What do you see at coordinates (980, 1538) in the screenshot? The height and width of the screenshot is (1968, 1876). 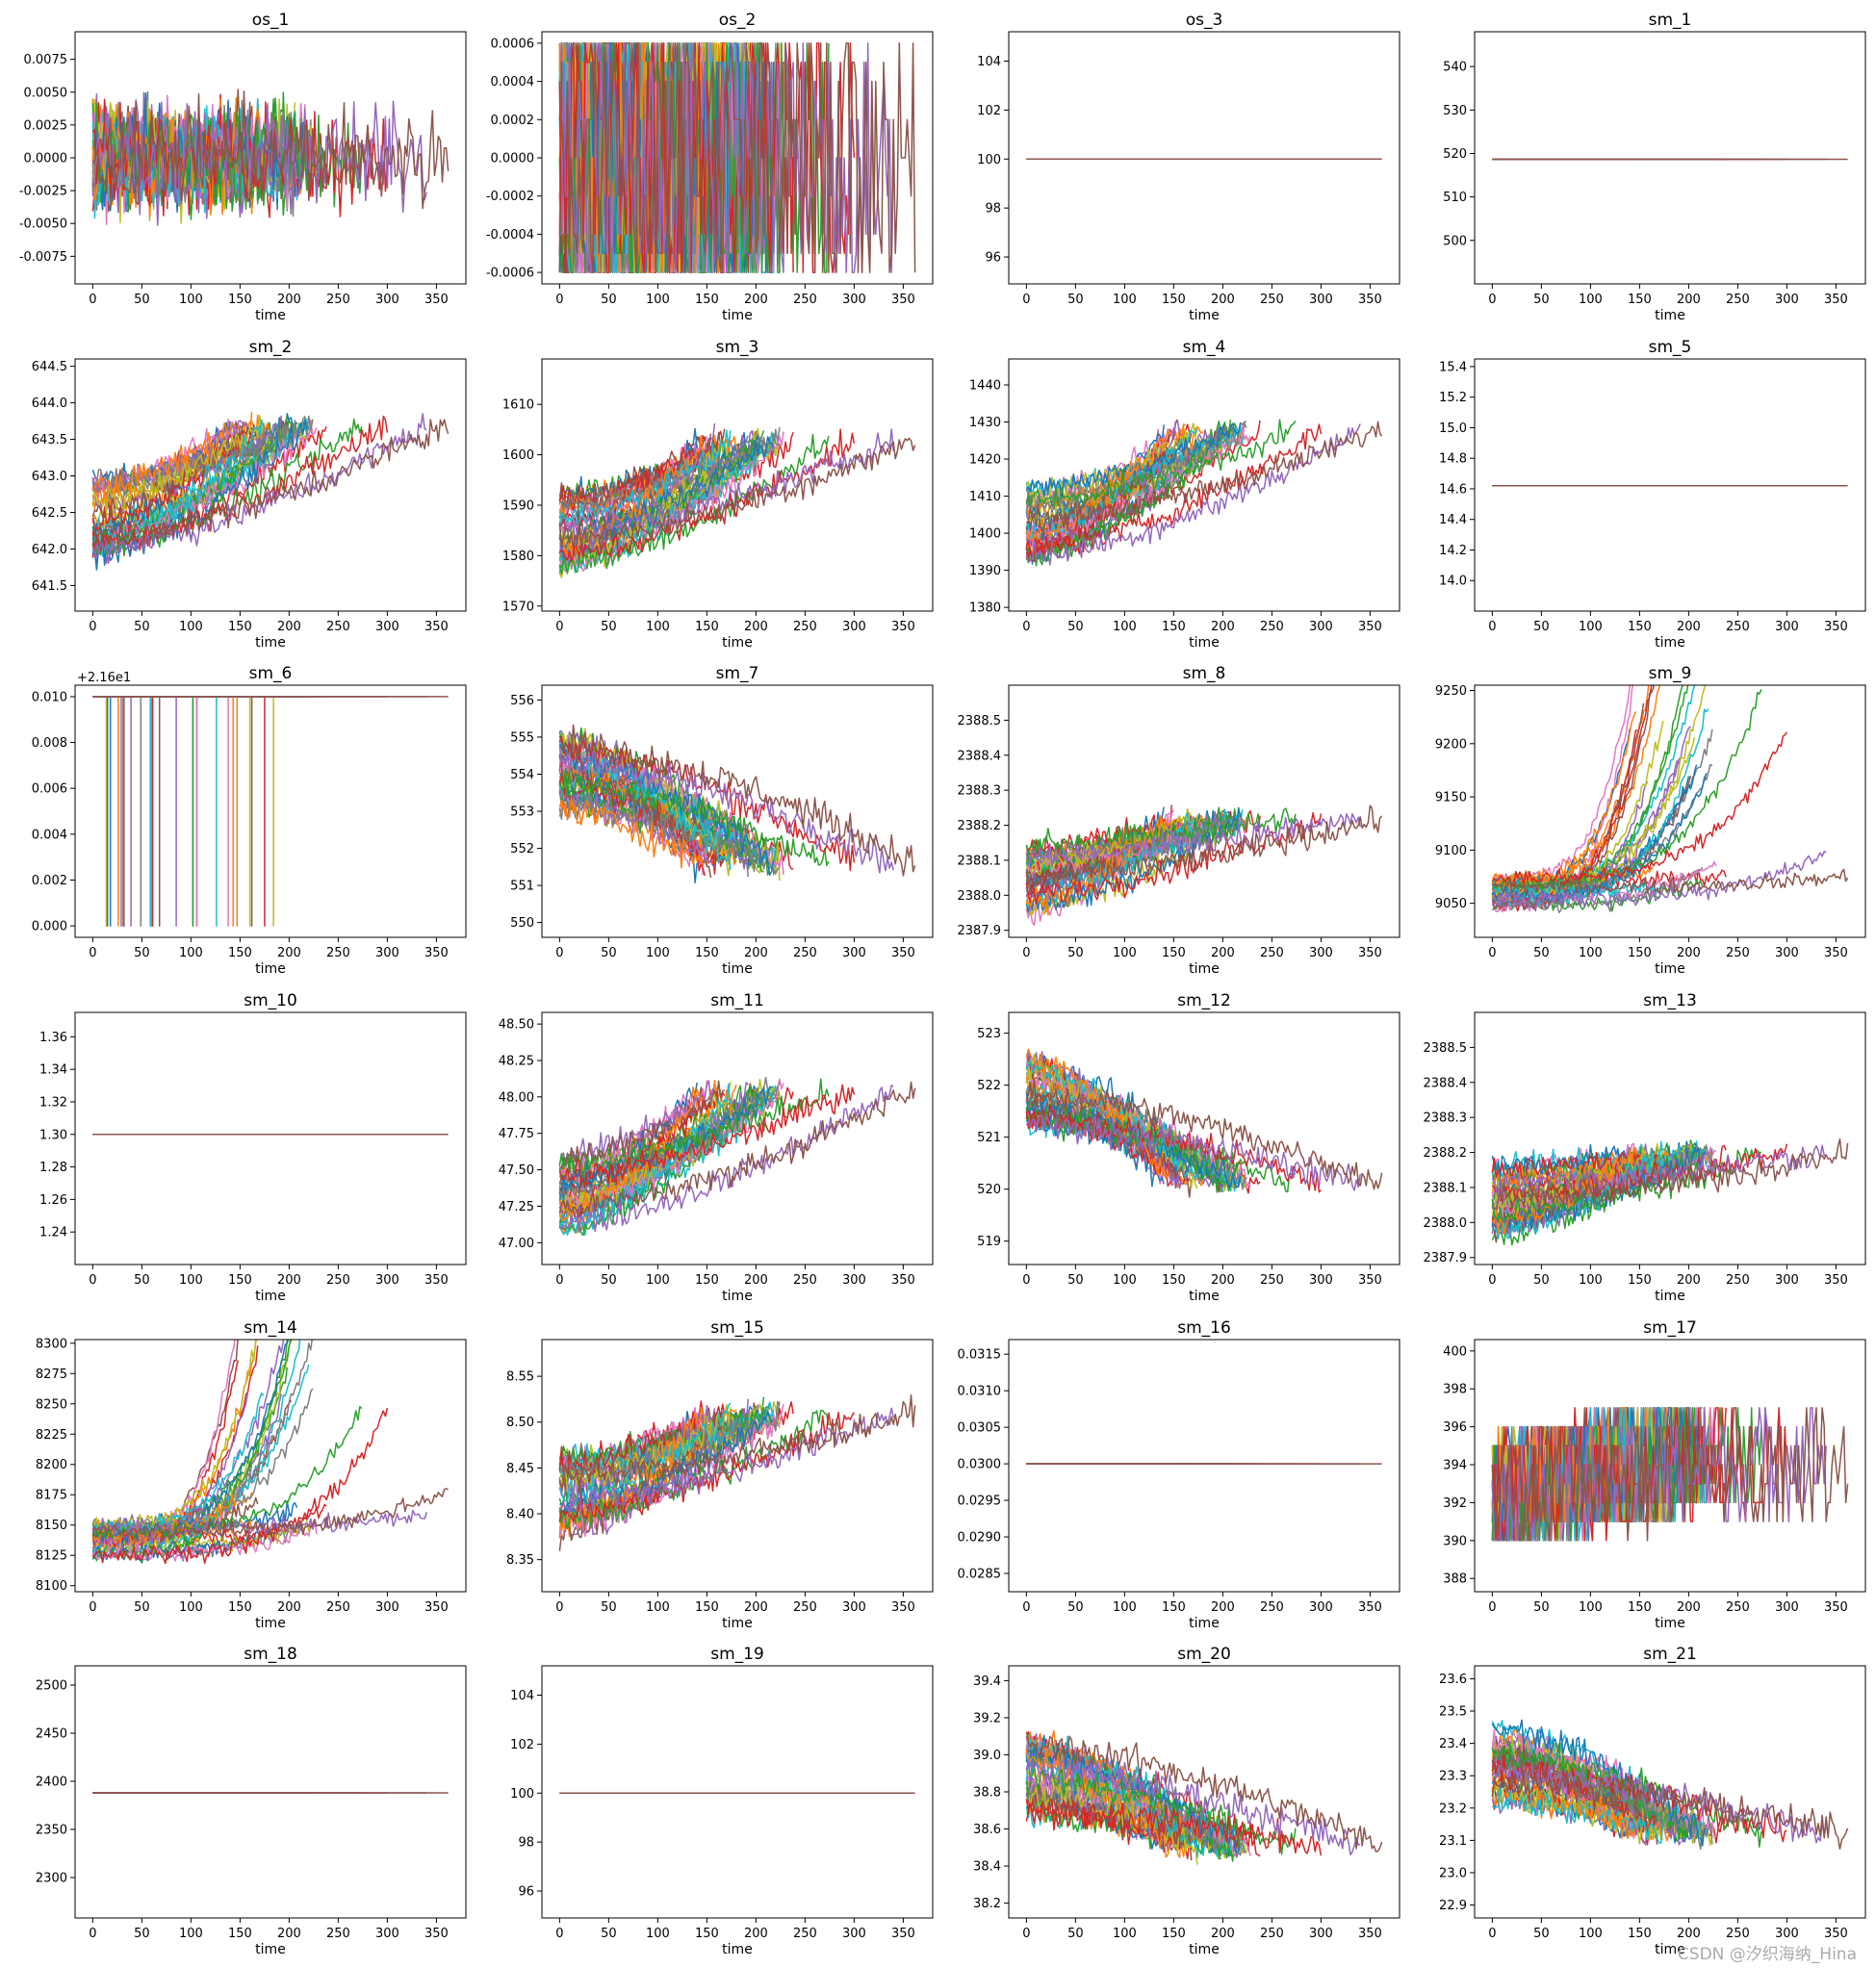 I see `y-tick-label: 0.0290` at bounding box center [980, 1538].